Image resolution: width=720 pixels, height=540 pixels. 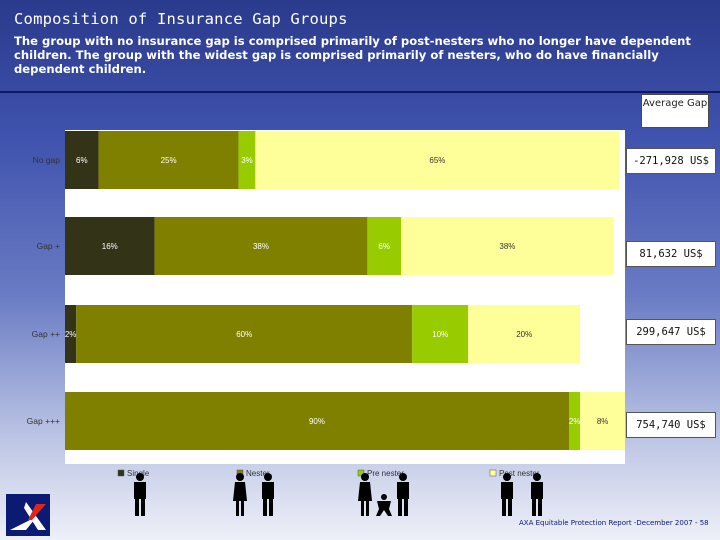 I want to click on bar-value-label: 60%, so click(x=244, y=334).